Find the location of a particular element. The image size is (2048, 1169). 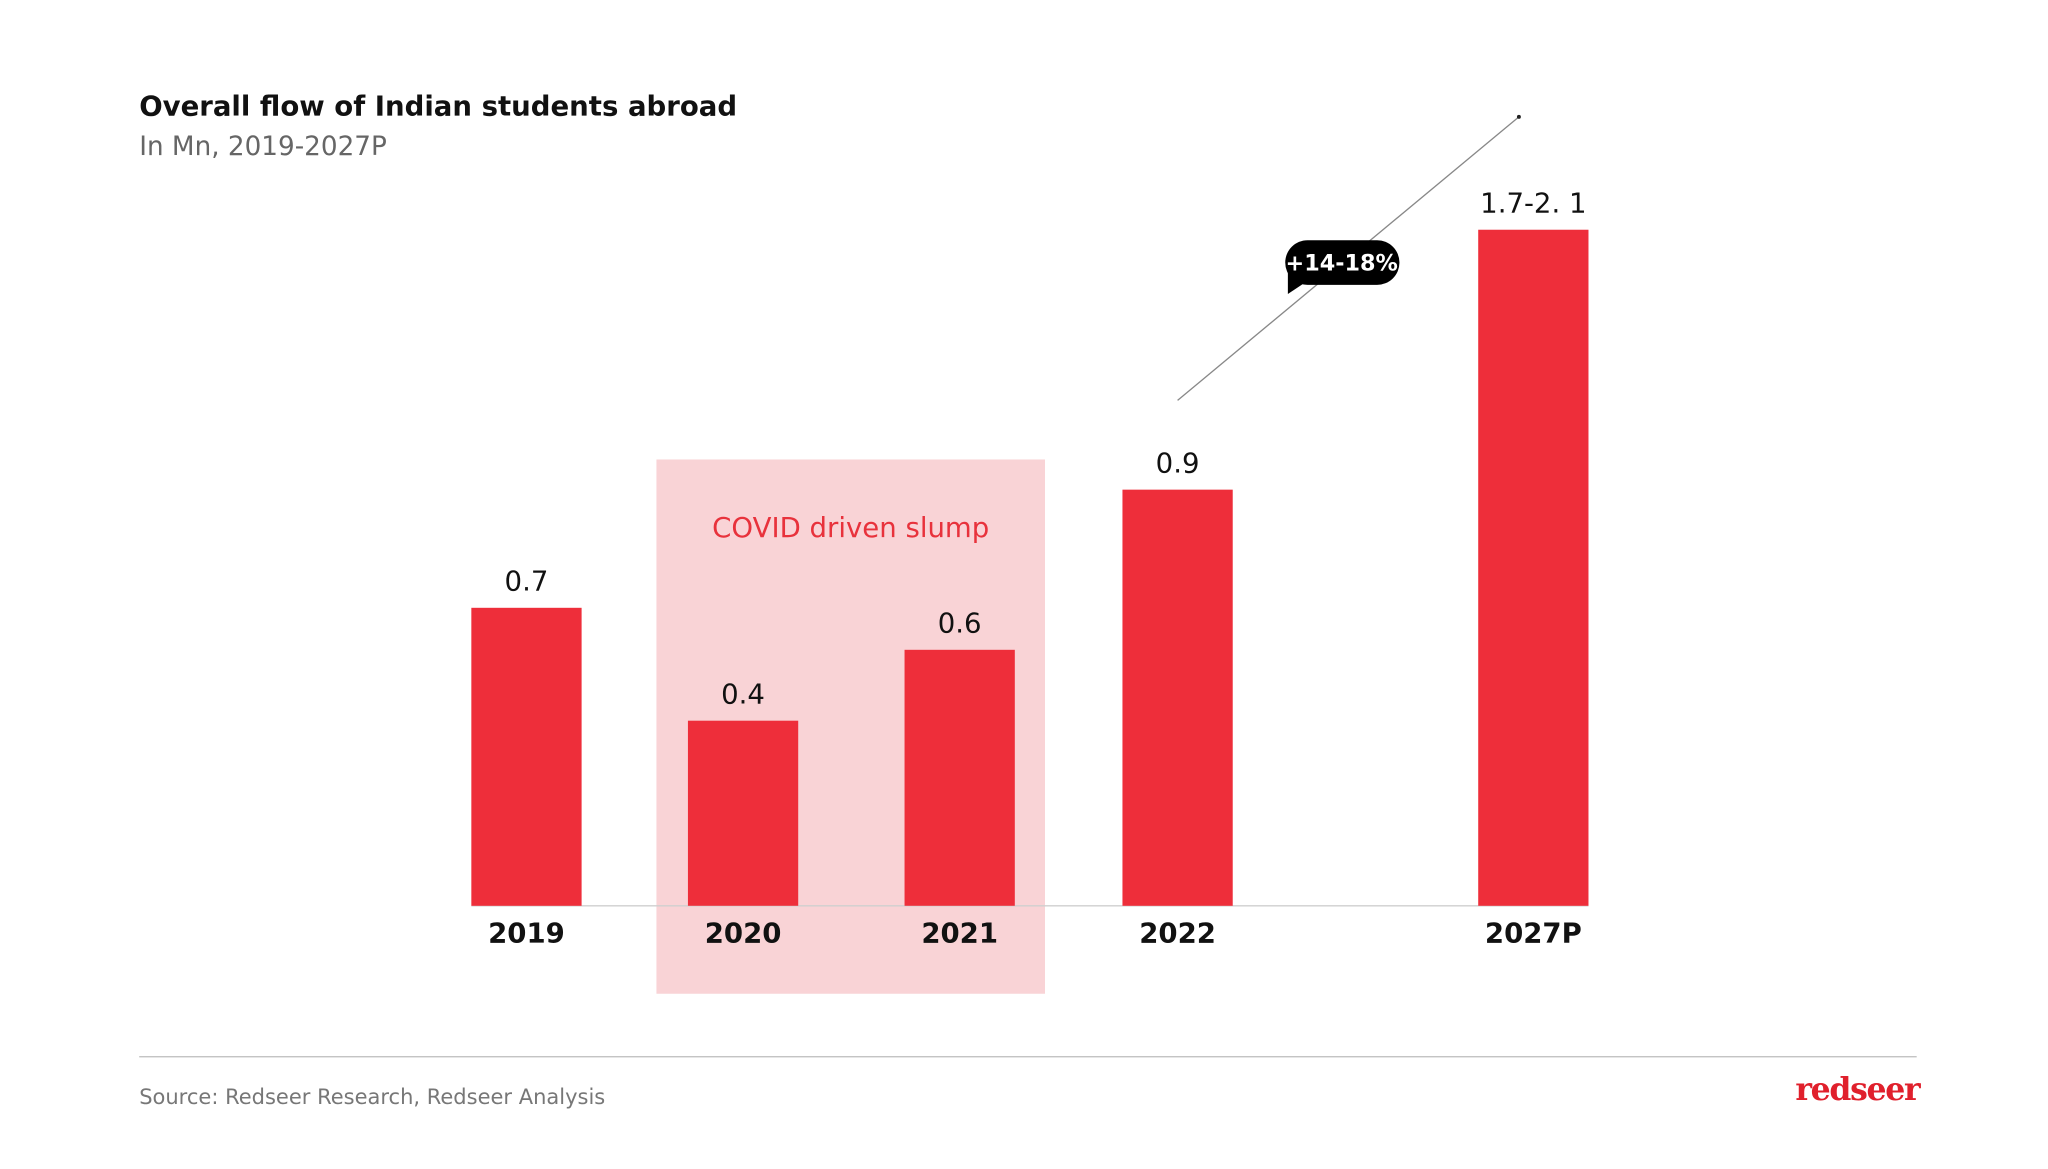

growth-badge-label: +14-18% is located at coordinates (1342, 263).